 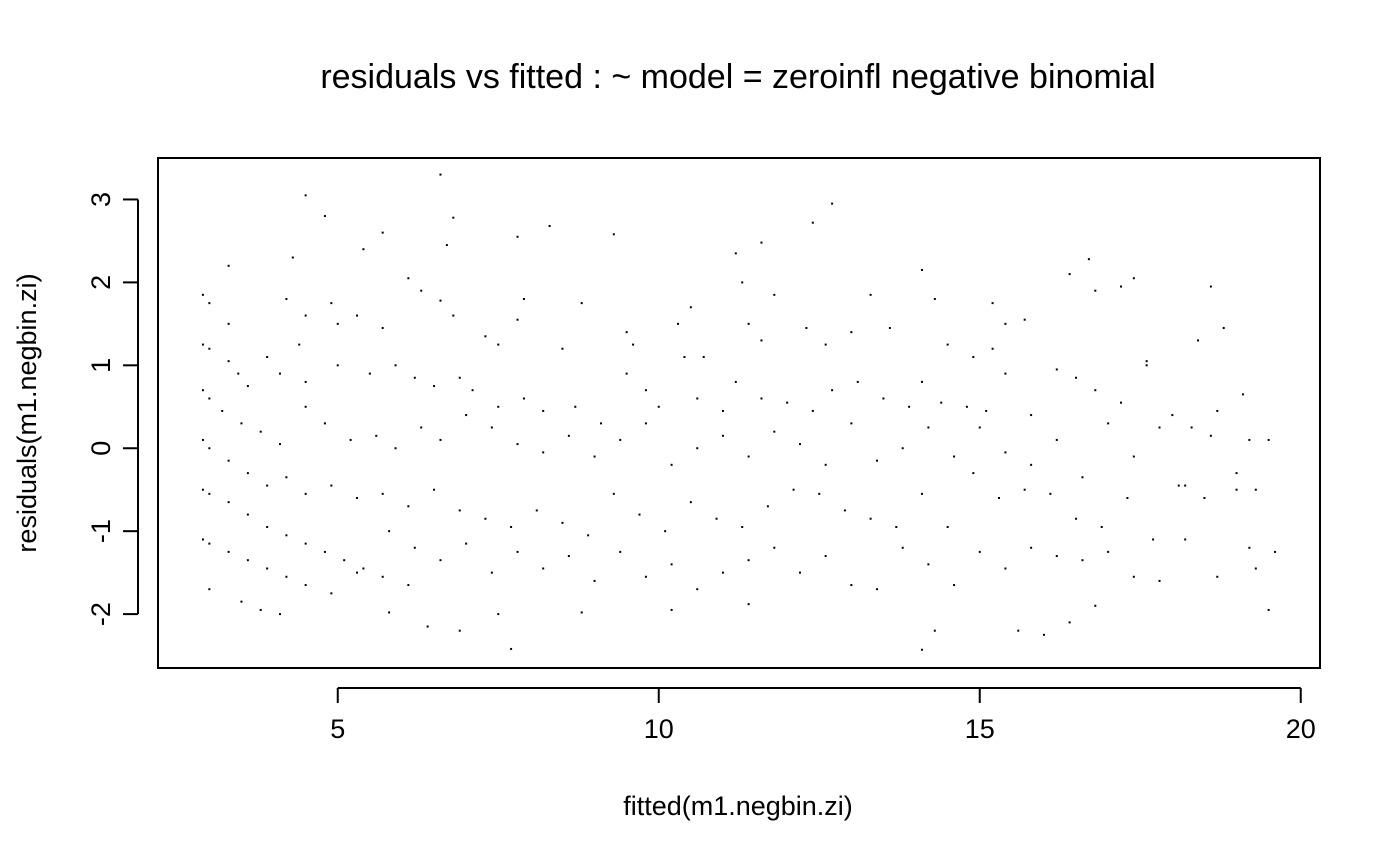 I want to click on y-tick-label: 1, so click(x=101, y=365).